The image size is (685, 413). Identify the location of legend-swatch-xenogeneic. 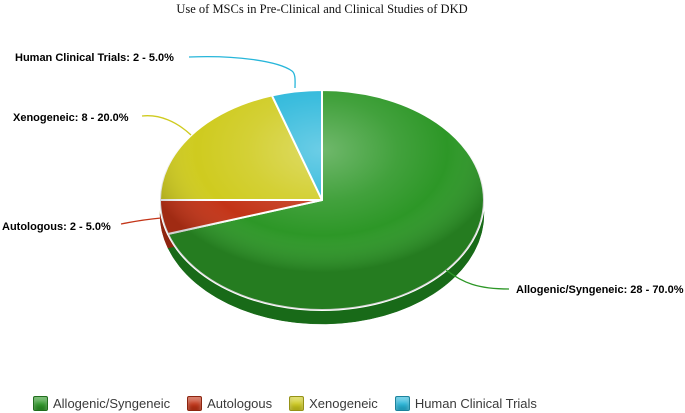
(297, 403).